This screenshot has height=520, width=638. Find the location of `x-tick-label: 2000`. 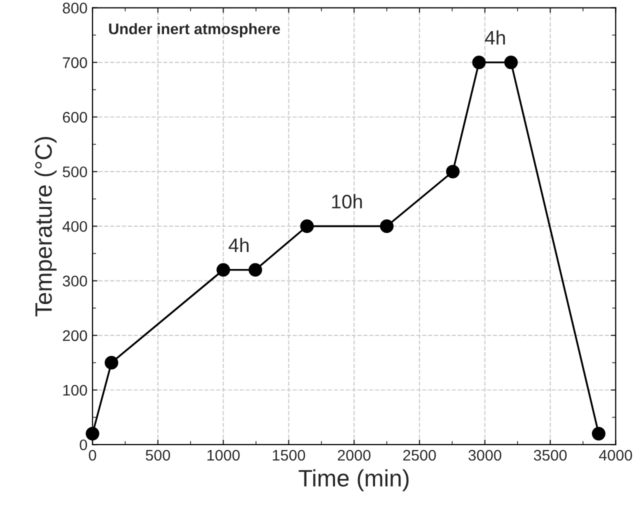

x-tick-label: 2000 is located at coordinates (354, 455).